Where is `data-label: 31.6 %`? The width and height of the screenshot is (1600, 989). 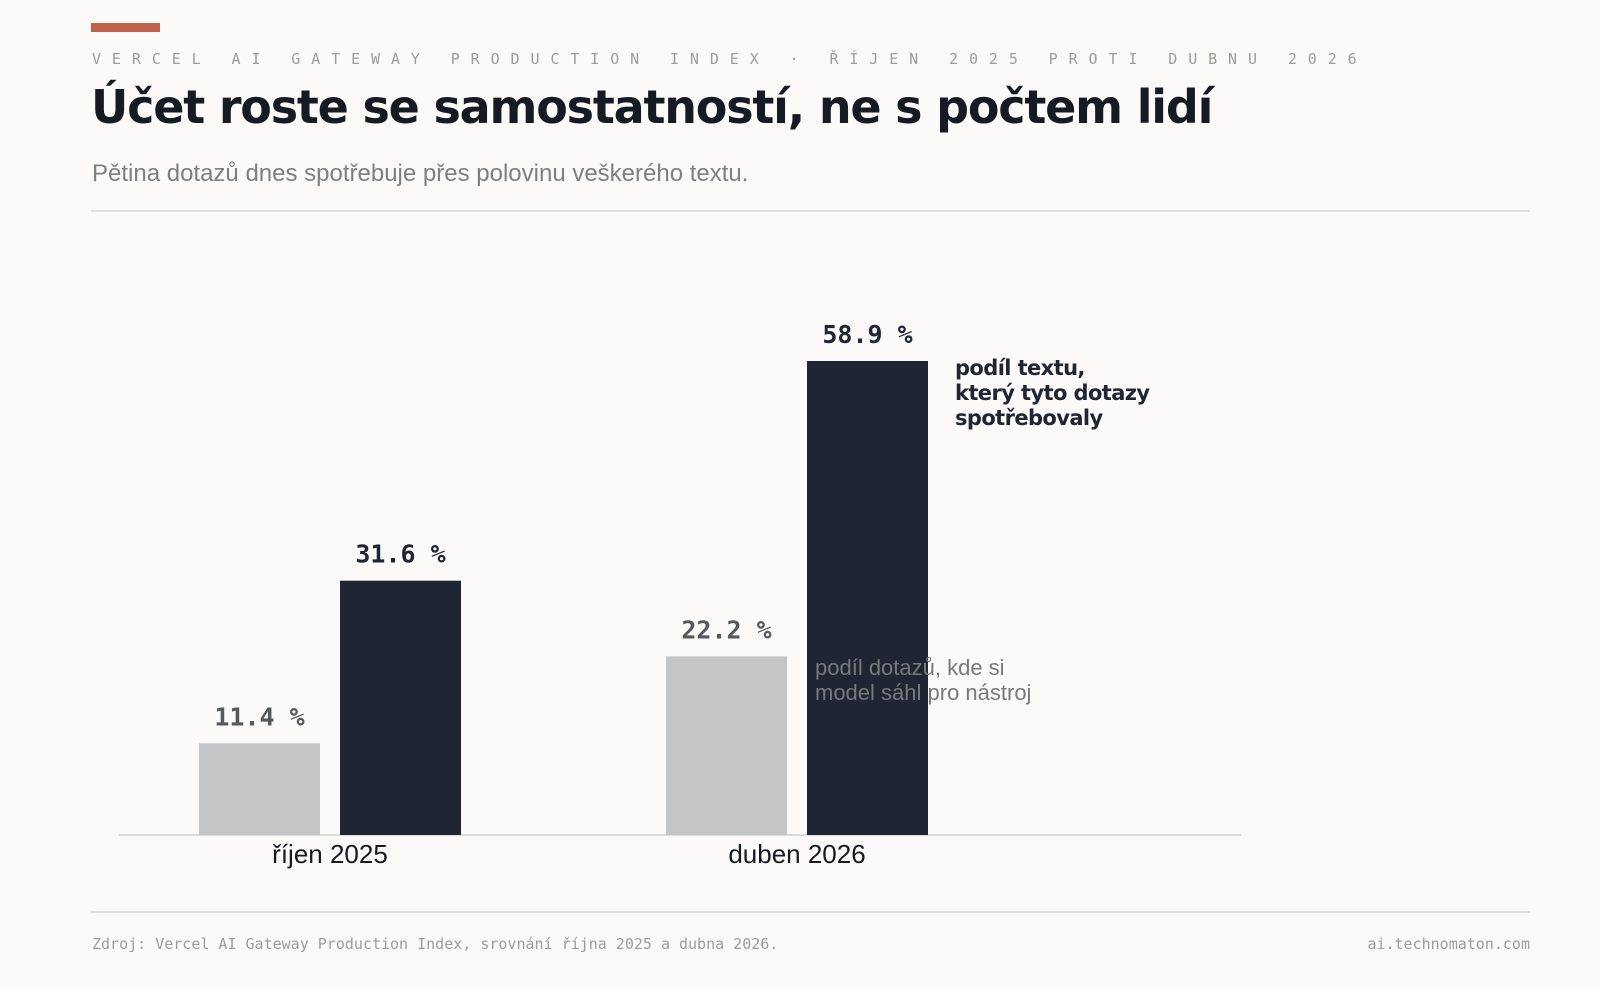
data-label: 31.6 % is located at coordinates (400, 554).